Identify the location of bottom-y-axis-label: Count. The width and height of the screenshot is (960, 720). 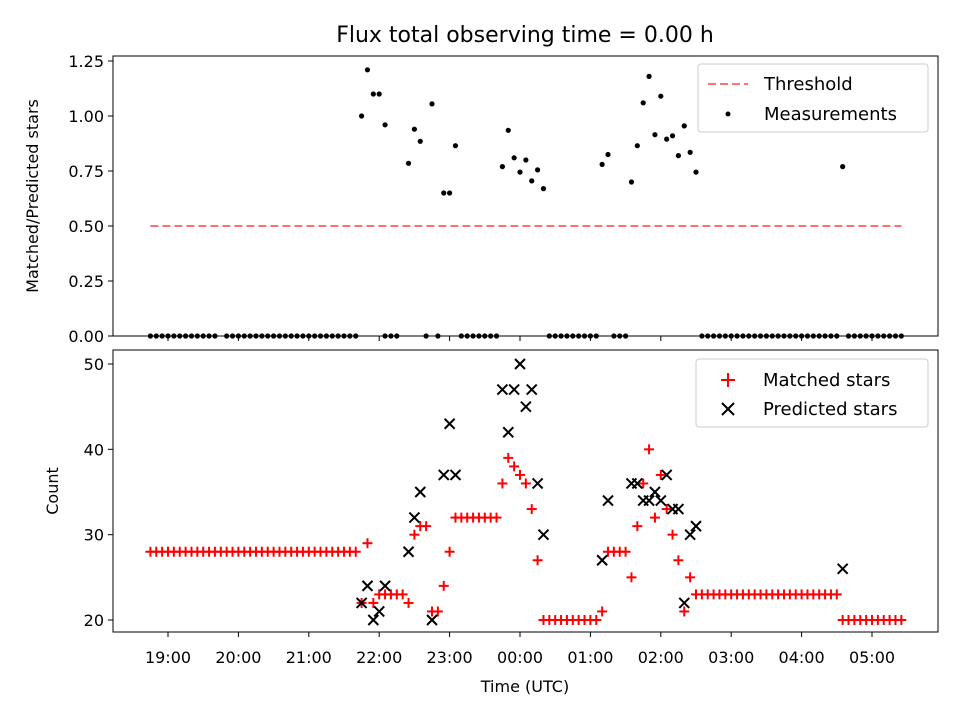
(52, 491).